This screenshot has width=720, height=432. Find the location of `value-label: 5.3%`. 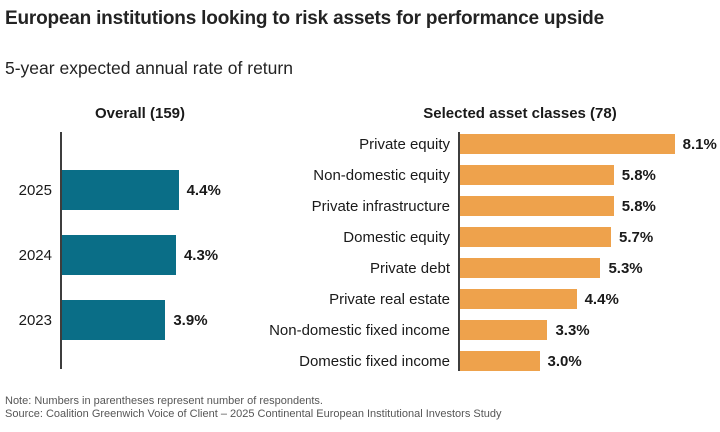

value-label: 5.3% is located at coordinates (625, 268).